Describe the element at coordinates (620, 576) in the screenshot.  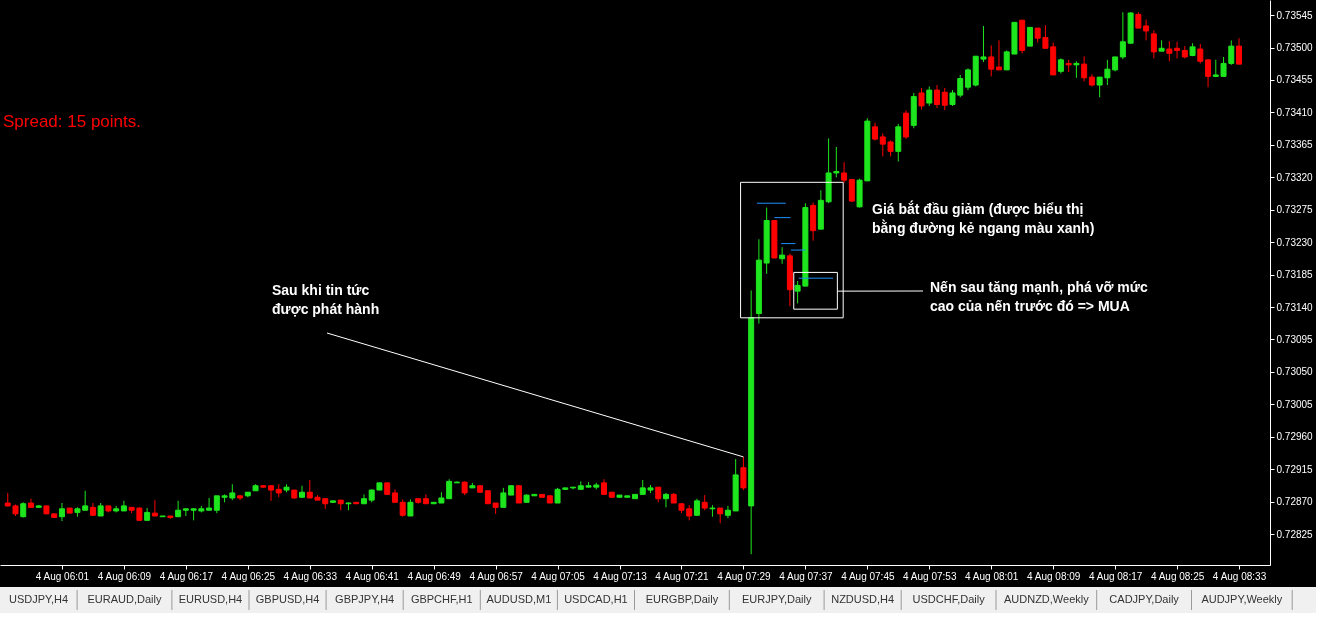
I see `x-tick-label: 4 Aug 07:13` at that location.